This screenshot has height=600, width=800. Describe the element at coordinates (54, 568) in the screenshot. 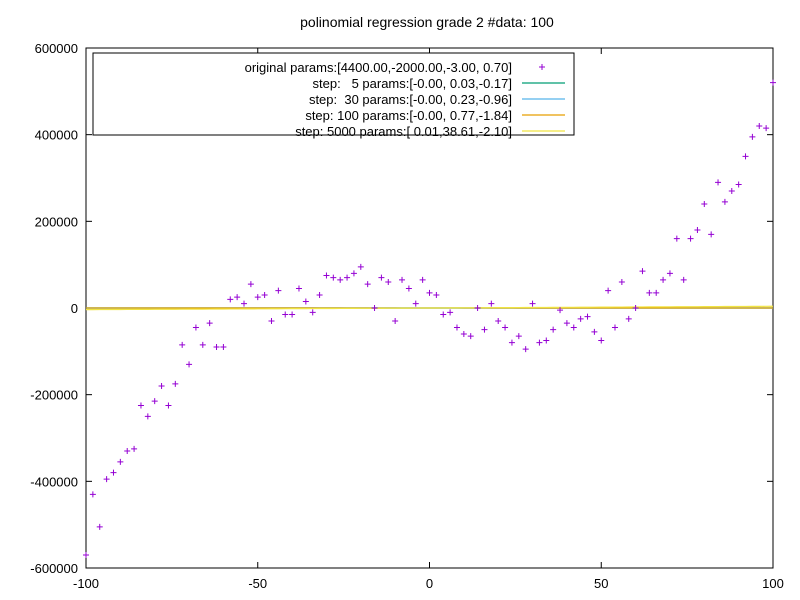

I see `y-tick-label: -600000` at that location.